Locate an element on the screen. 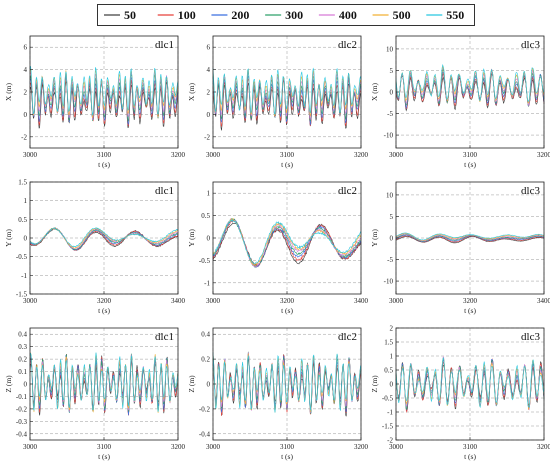  legend-label: 500 is located at coordinates (402, 15).